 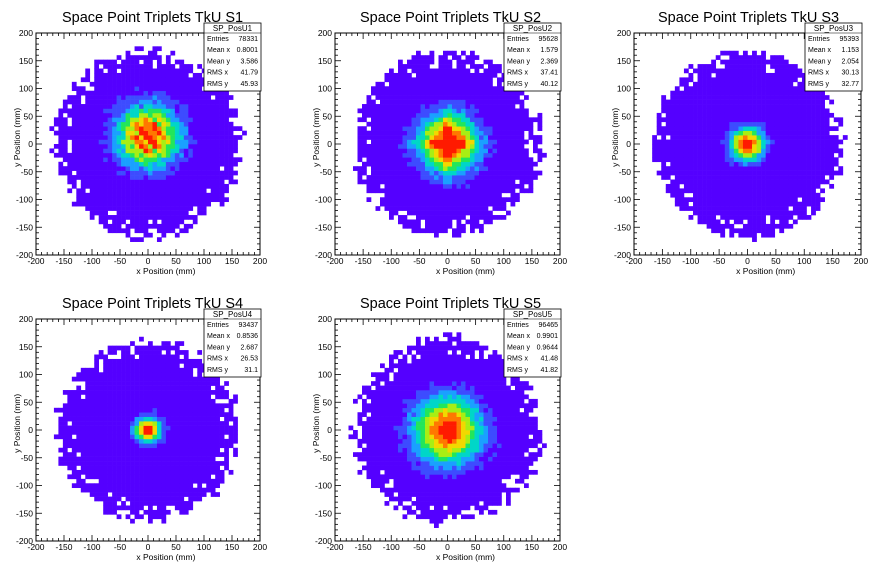 I want to click on stats-row-label: RMS y, so click(x=819, y=84).